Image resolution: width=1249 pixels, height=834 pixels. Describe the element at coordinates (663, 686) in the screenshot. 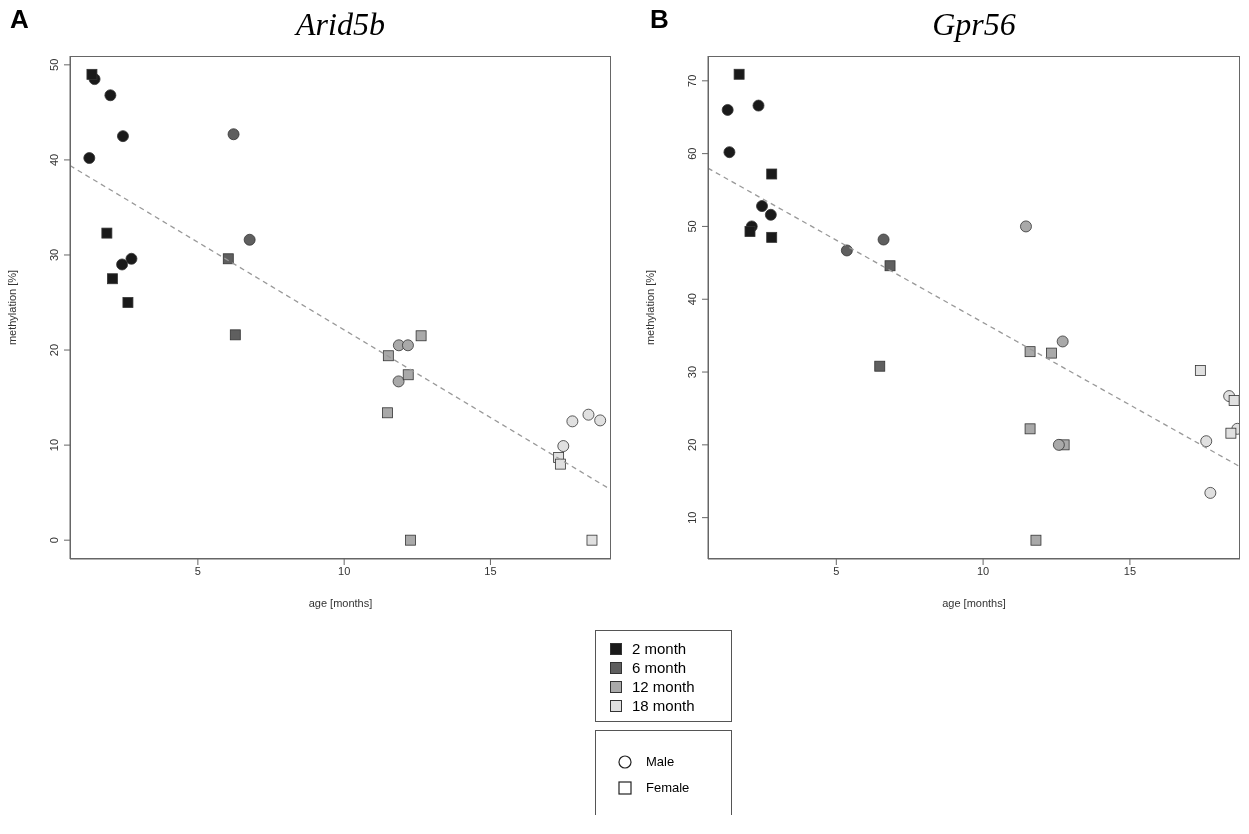

I see `legend-label: 12 month` at that location.